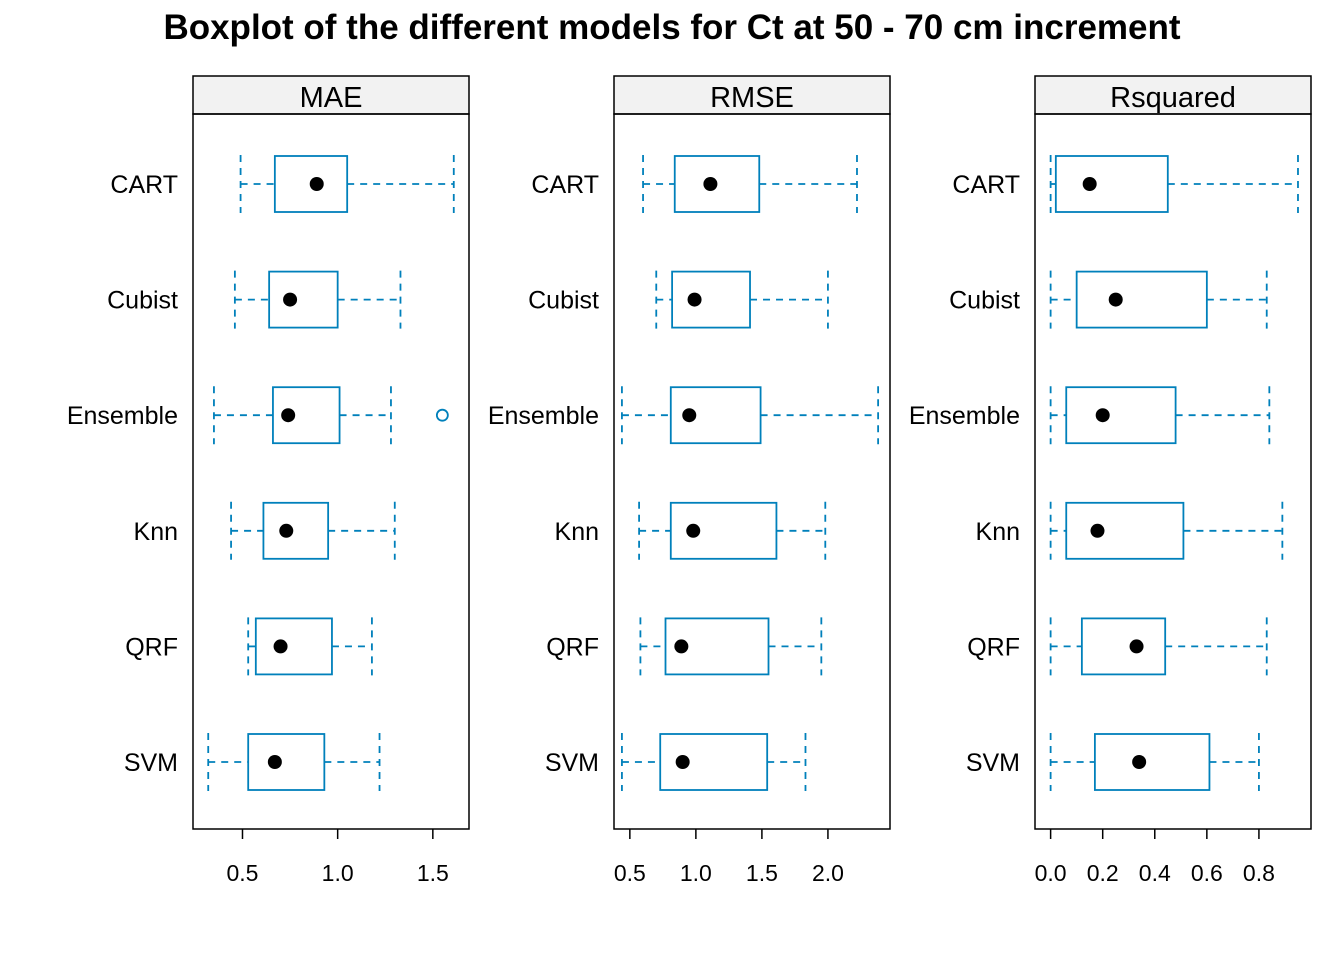 The width and height of the screenshot is (1344, 960). Describe the element at coordinates (442, 415) in the screenshot. I see `outlier-point-ensemble` at that location.